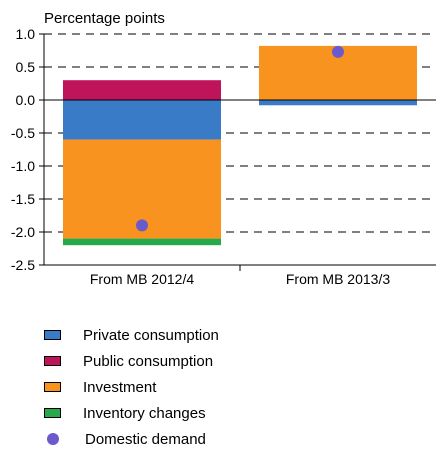 The image size is (436, 452). I want to click on legend-item-public-consumption: Public consumption, so click(131, 361).